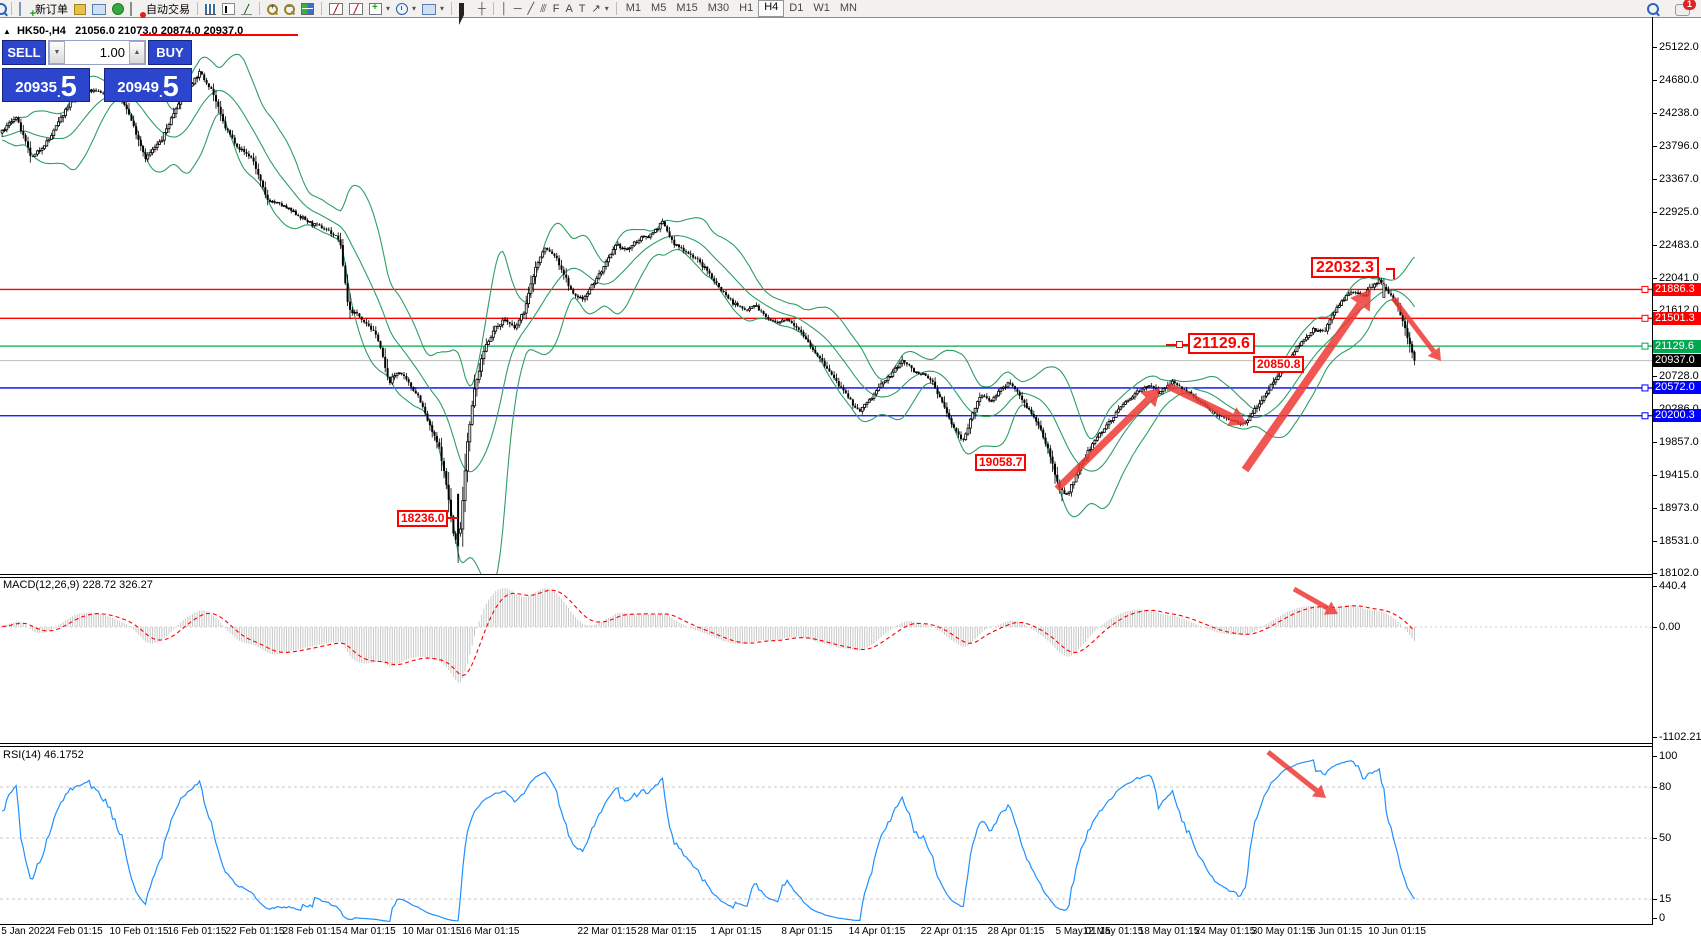 The width and height of the screenshot is (1701, 937). What do you see at coordinates (596, 8) in the screenshot?
I see `arrow-tool-icon: ↗` at bounding box center [596, 8].